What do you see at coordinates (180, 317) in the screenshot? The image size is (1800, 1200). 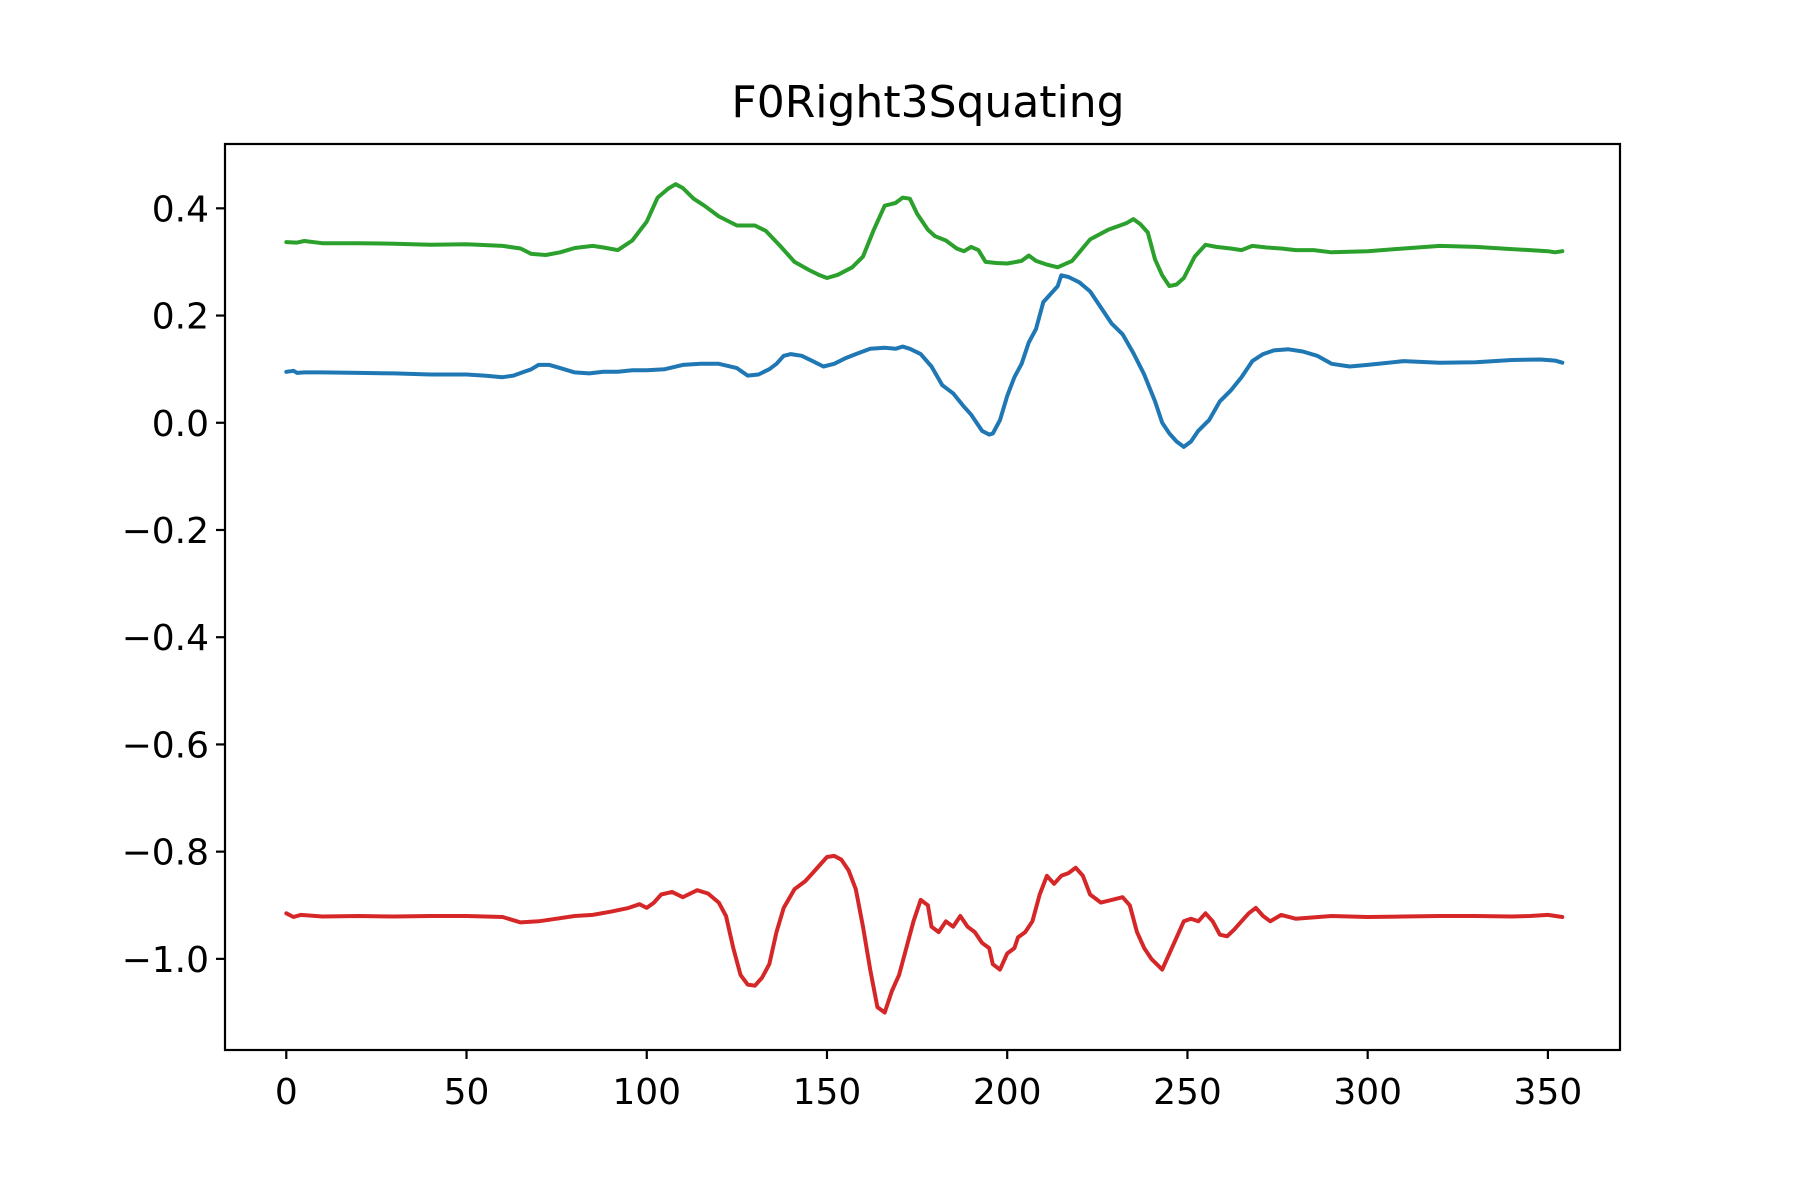 I see `y-tick-label: 0.2` at bounding box center [180, 317].